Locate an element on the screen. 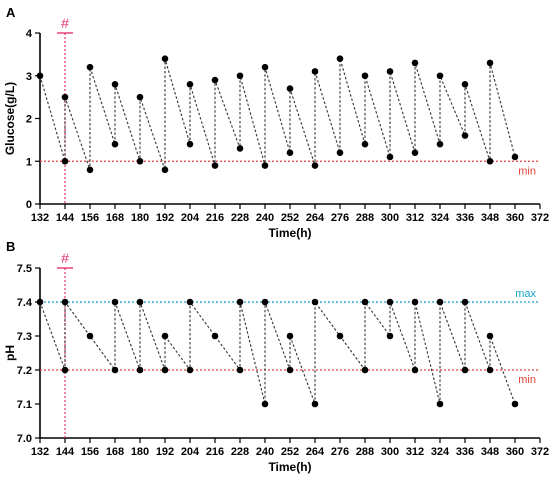 Image resolution: width=550 pixels, height=484 pixels. panel-letter: A is located at coordinates (11, 12).